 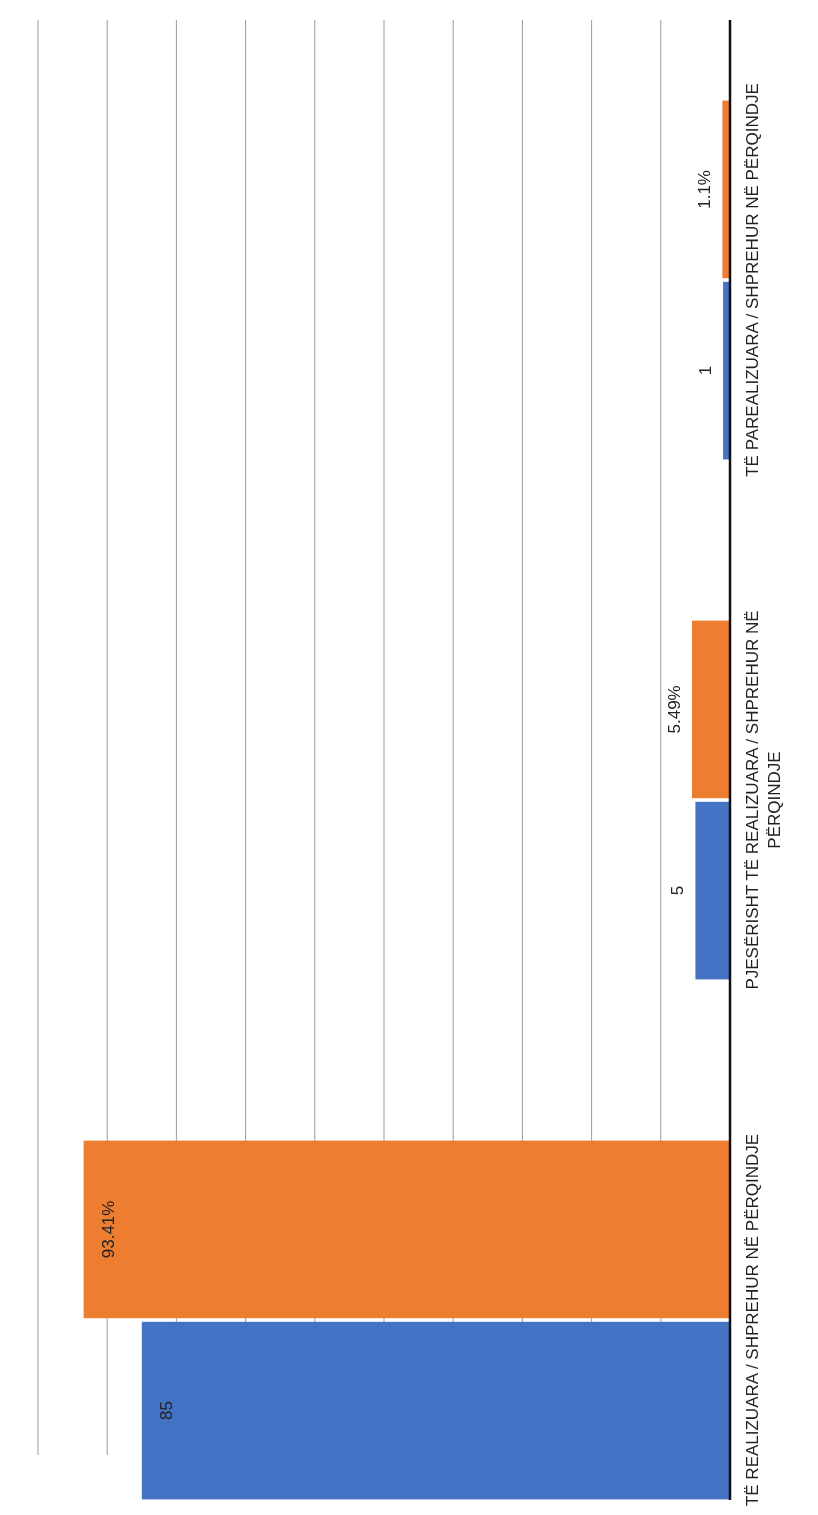 What do you see at coordinates (675, 709) in the screenshot?
I see `data-label: 5.49%` at bounding box center [675, 709].